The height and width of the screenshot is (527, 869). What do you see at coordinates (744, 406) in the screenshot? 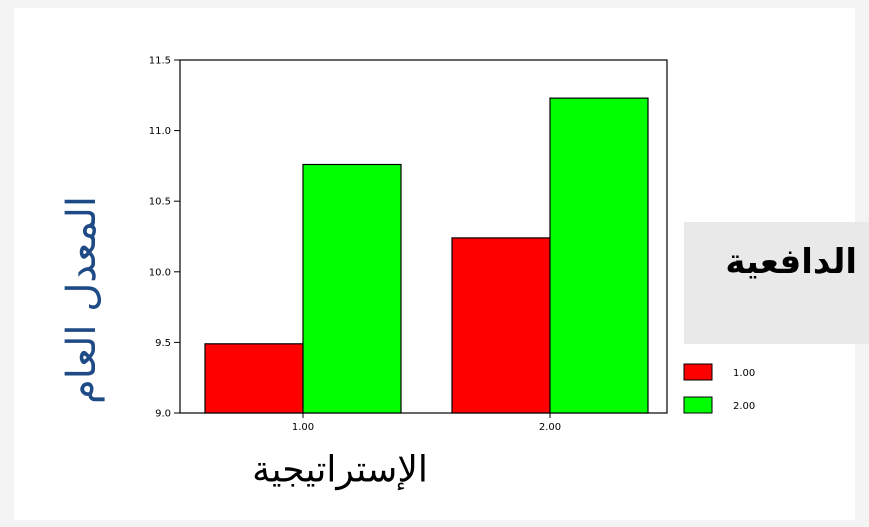
I see `legend-label: 2.00` at bounding box center [744, 406].